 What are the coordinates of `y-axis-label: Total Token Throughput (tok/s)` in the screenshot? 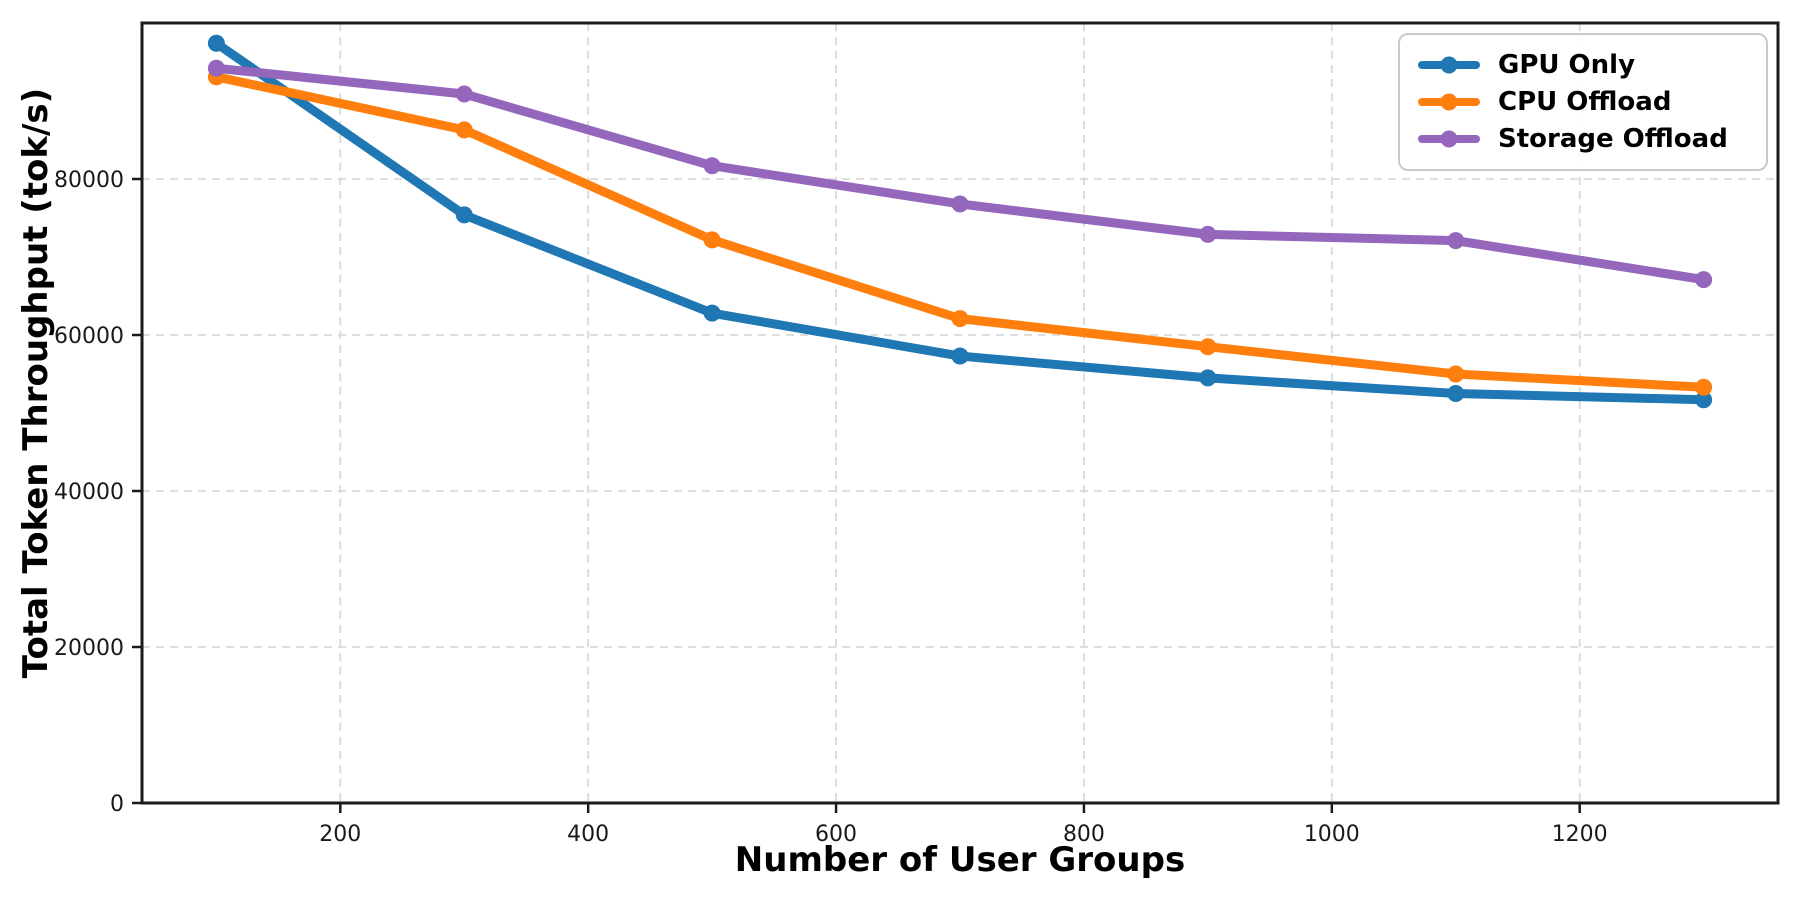 It's located at (36, 383).